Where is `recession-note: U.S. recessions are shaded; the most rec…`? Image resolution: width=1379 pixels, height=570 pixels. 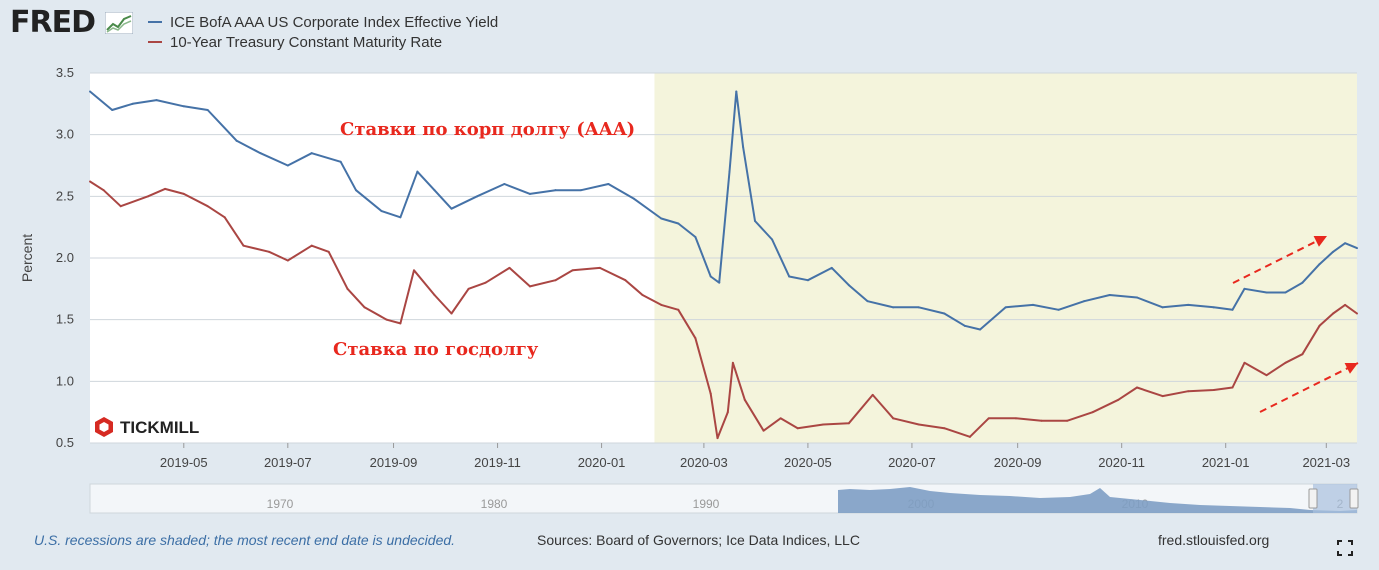 recession-note: U.S. recessions are shaded; the most rec… is located at coordinates (245, 540).